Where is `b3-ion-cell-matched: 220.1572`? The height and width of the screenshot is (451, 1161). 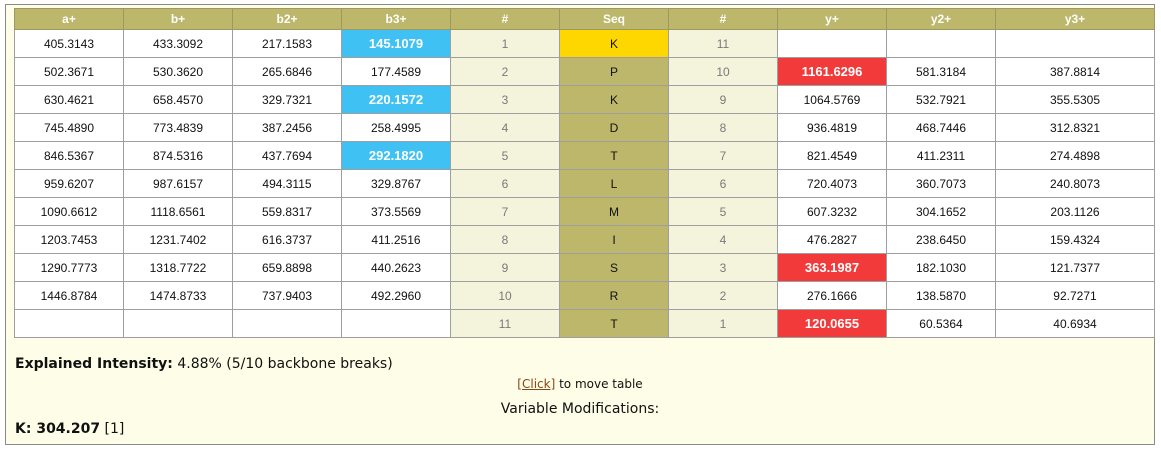
b3-ion-cell-matched: 220.1572 is located at coordinates (396, 99).